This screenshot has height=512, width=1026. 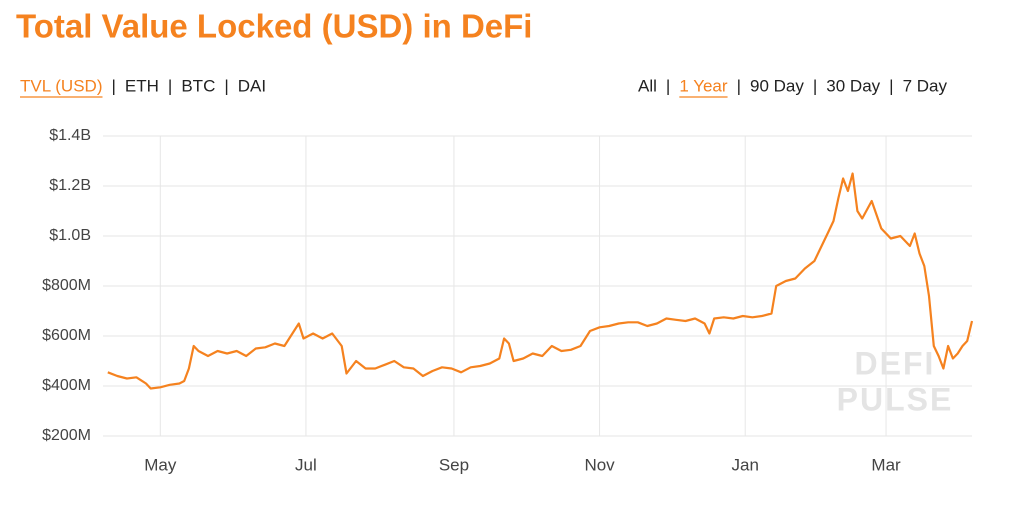 I want to click on chart-title: Total Value Locked (USD) in DeFi, so click(x=274, y=26).